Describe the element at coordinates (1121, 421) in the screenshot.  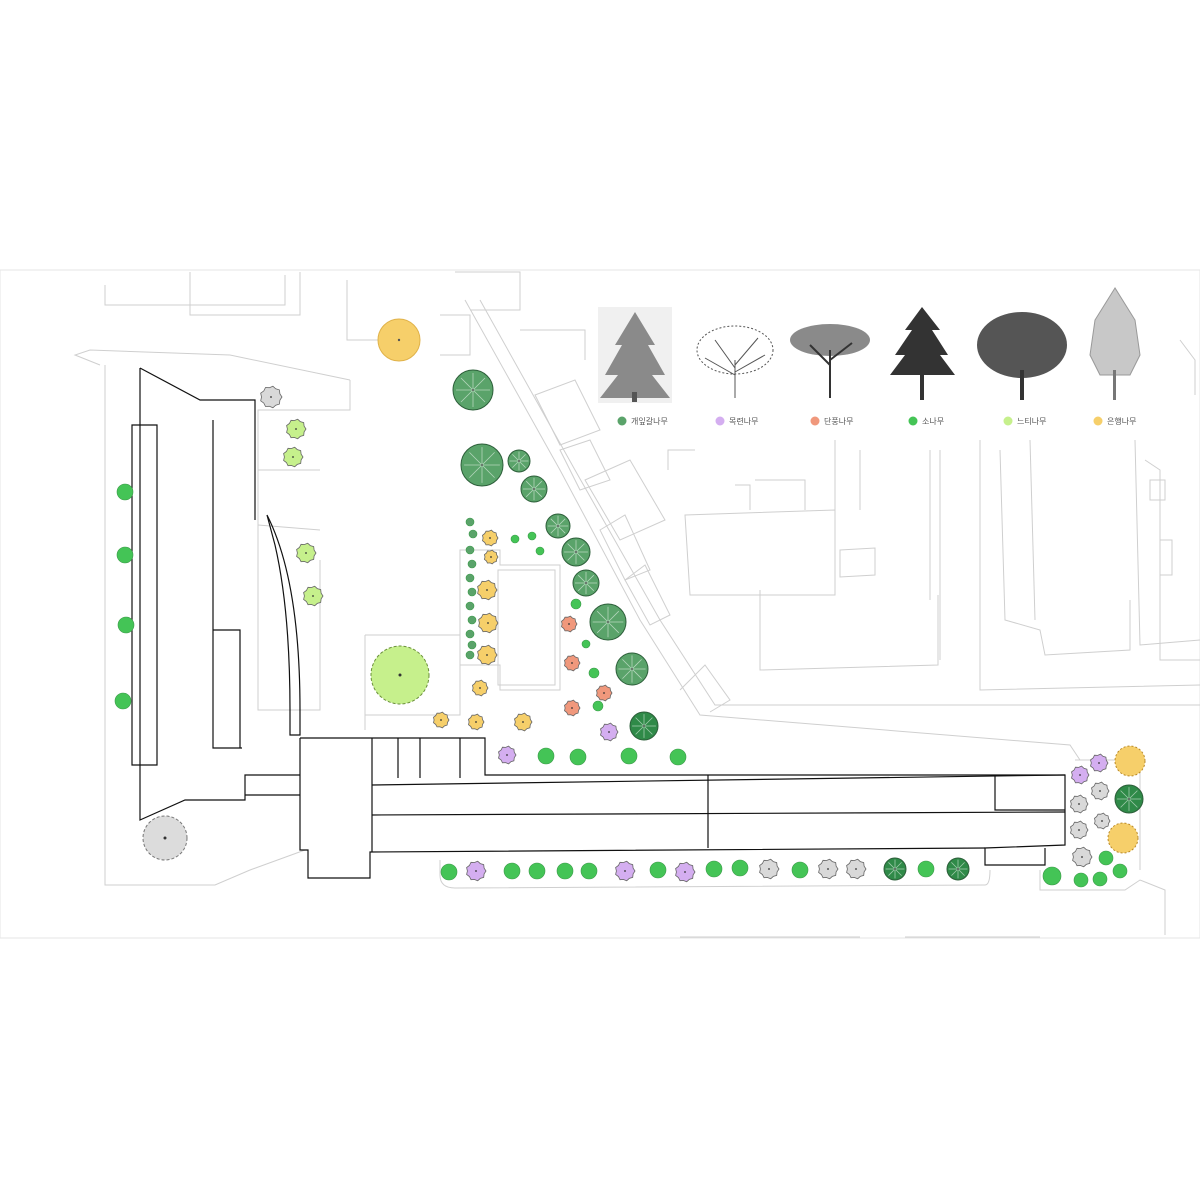
I see `legend-label-eunhaeng: 은행나무` at that location.